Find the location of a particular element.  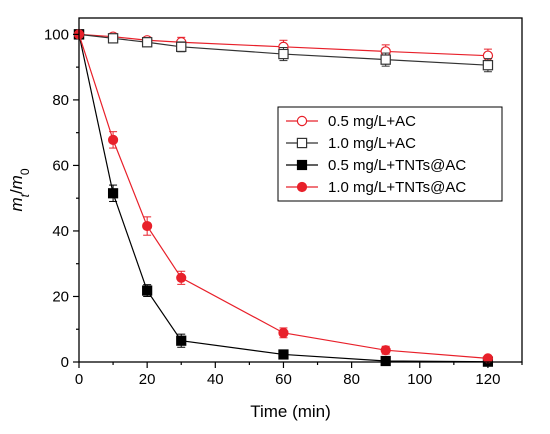

legend-label: 0.5 mg/L+AC is located at coordinates (372, 121).